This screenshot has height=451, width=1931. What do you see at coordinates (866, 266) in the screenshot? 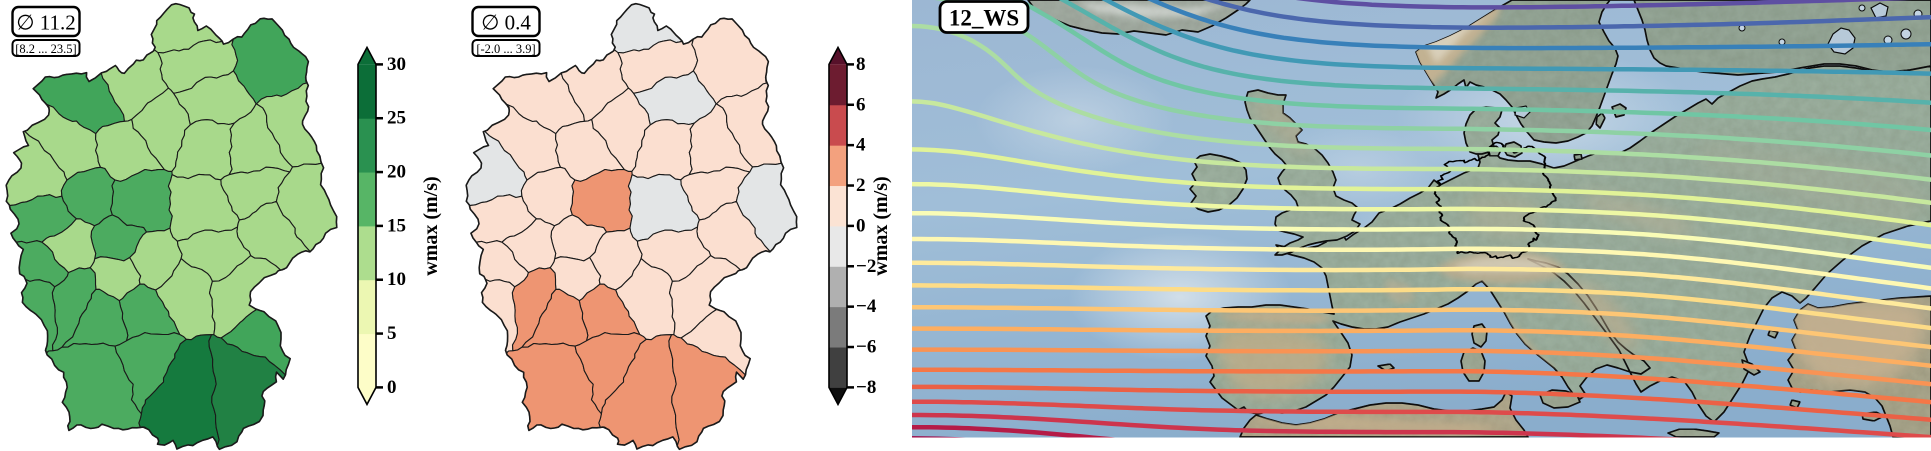
I see `svg-text: −2` at bounding box center [866, 266].